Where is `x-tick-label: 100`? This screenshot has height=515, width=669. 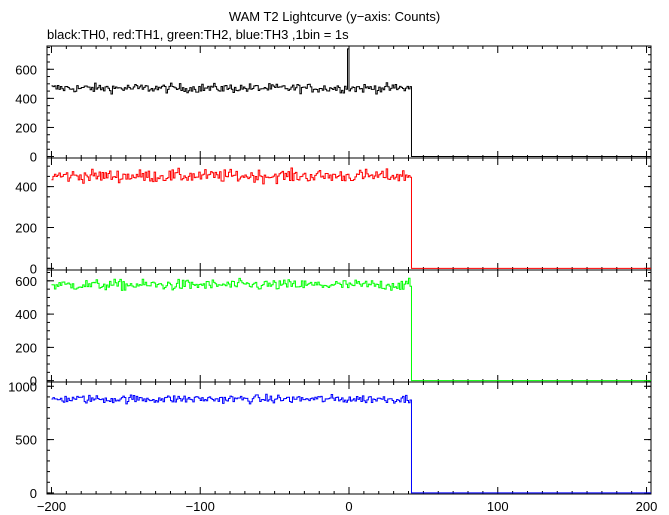
x-tick-label: 100 is located at coordinates (498, 506).